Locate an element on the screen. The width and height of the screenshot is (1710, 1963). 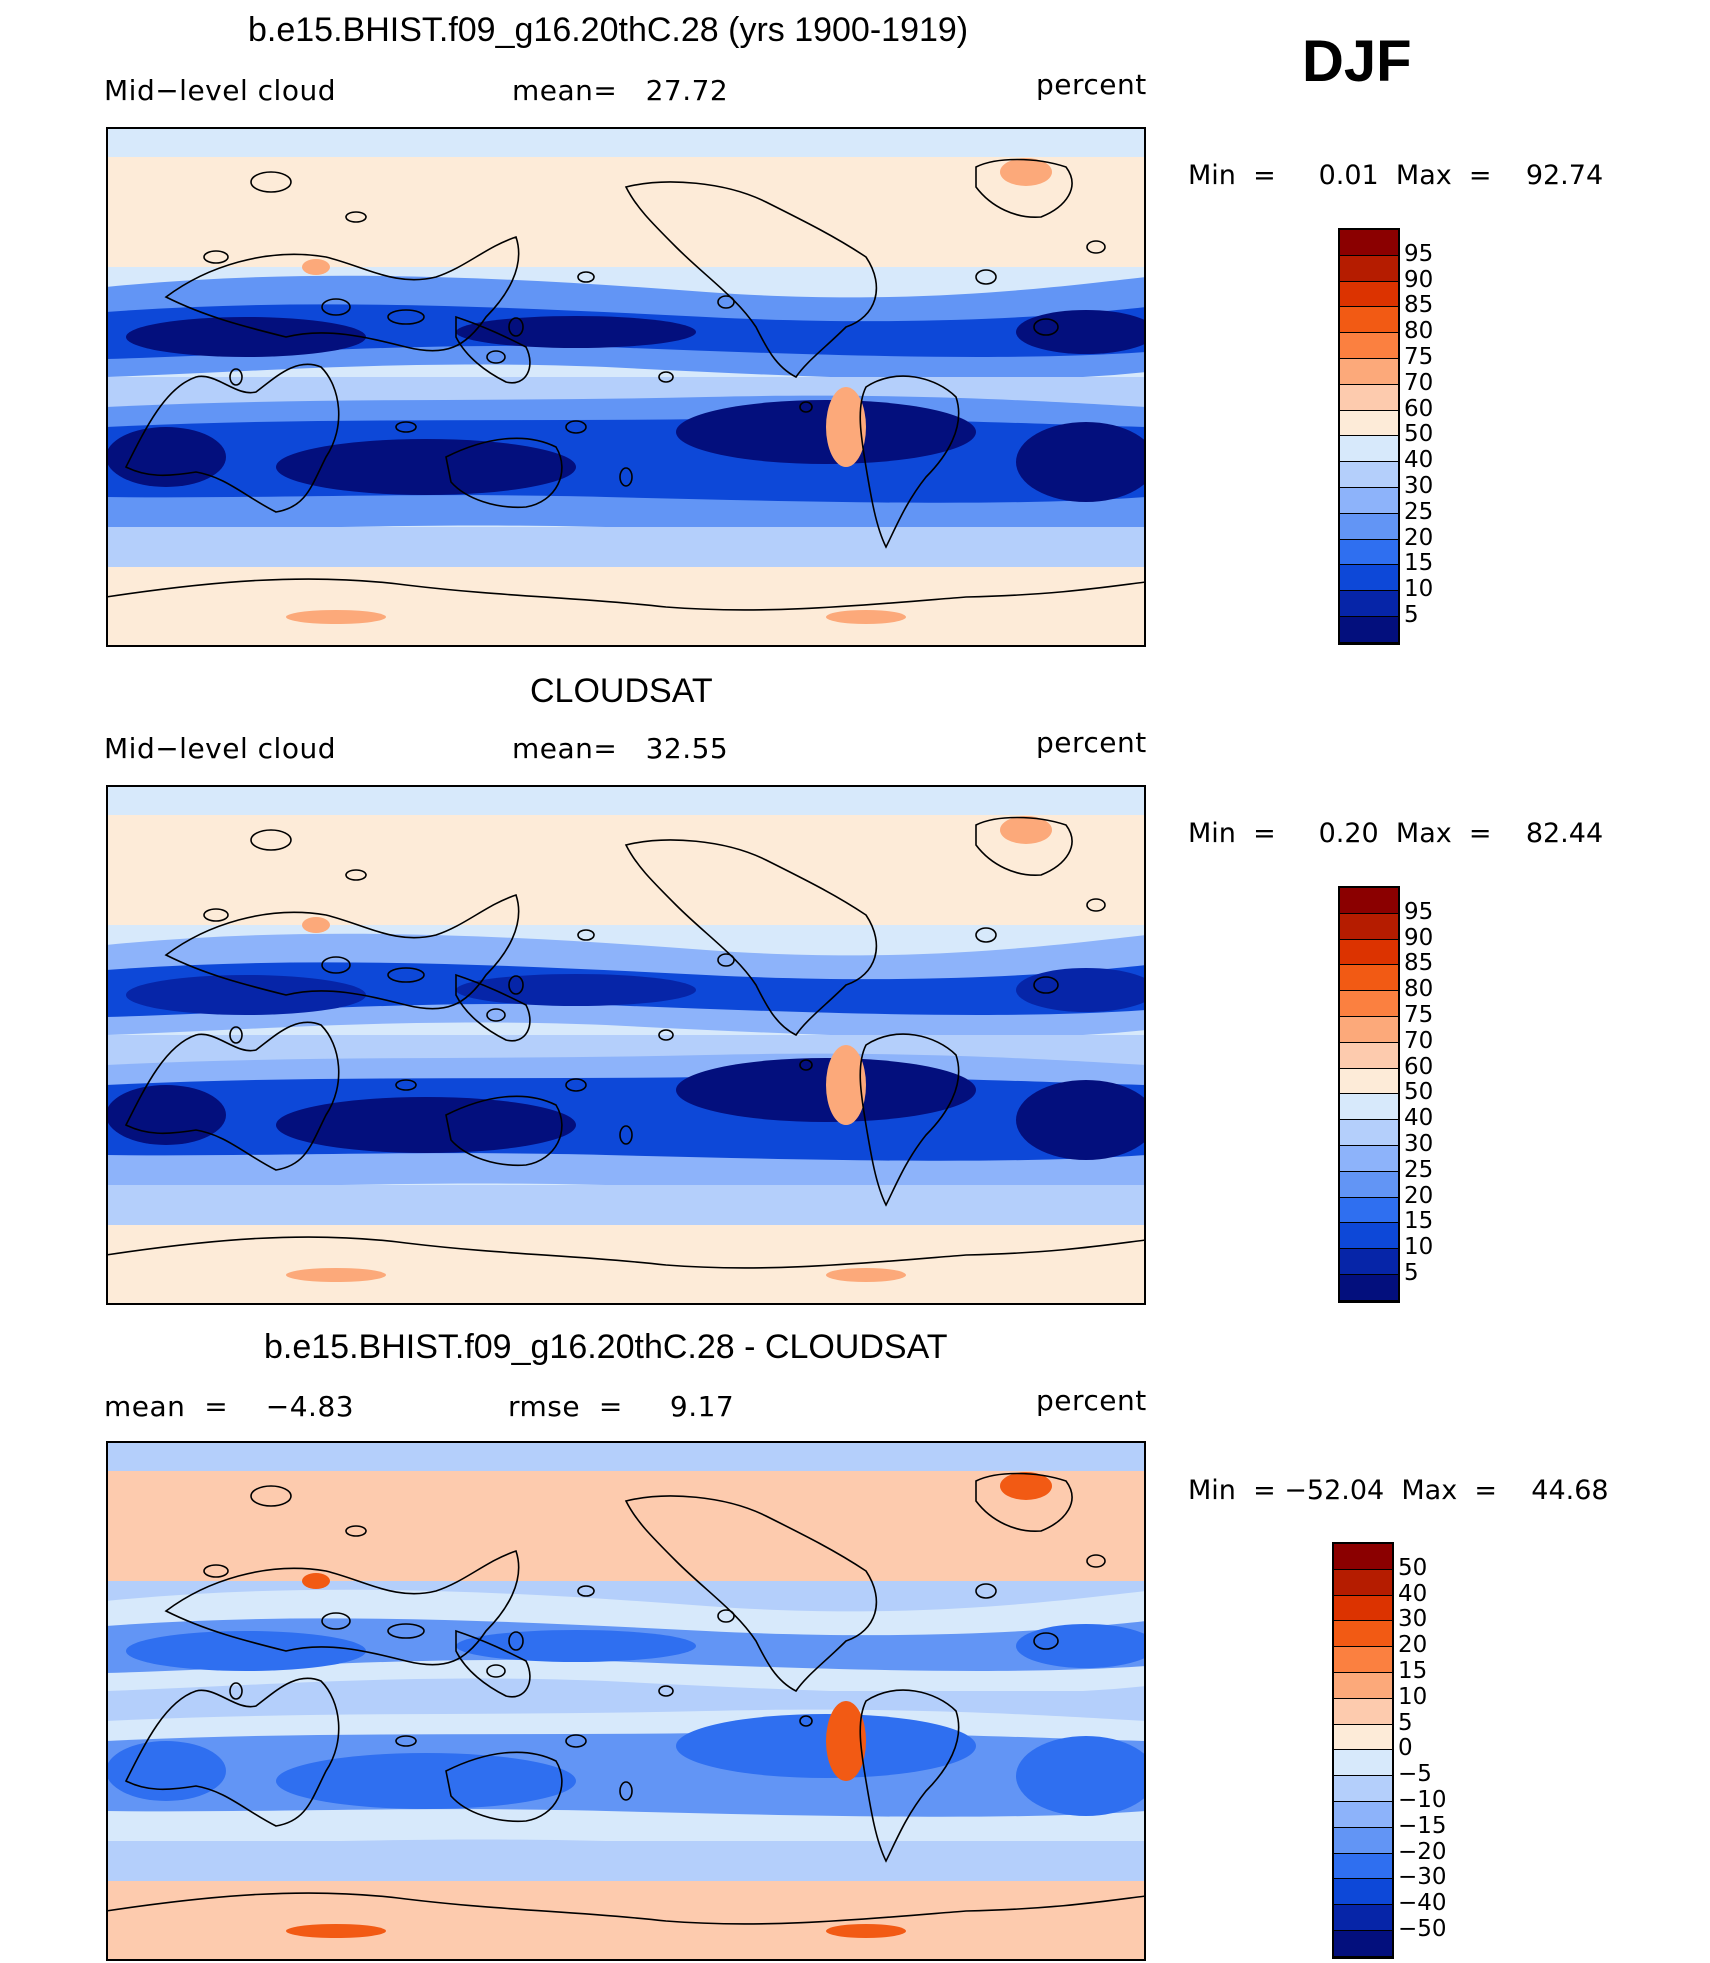
coastlines is located at coordinates (626, 1698).